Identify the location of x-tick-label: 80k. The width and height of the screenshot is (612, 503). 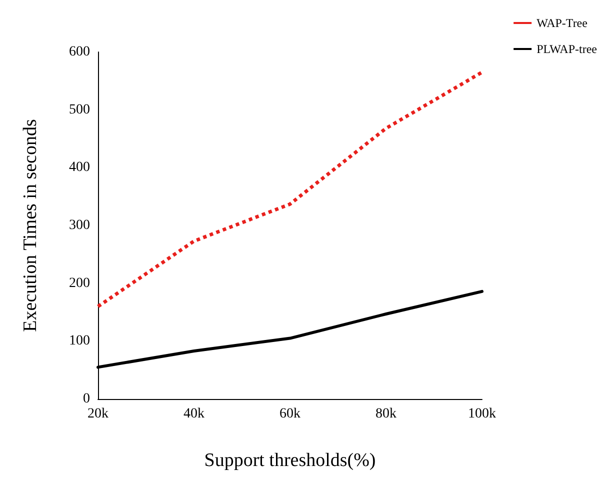
(386, 414).